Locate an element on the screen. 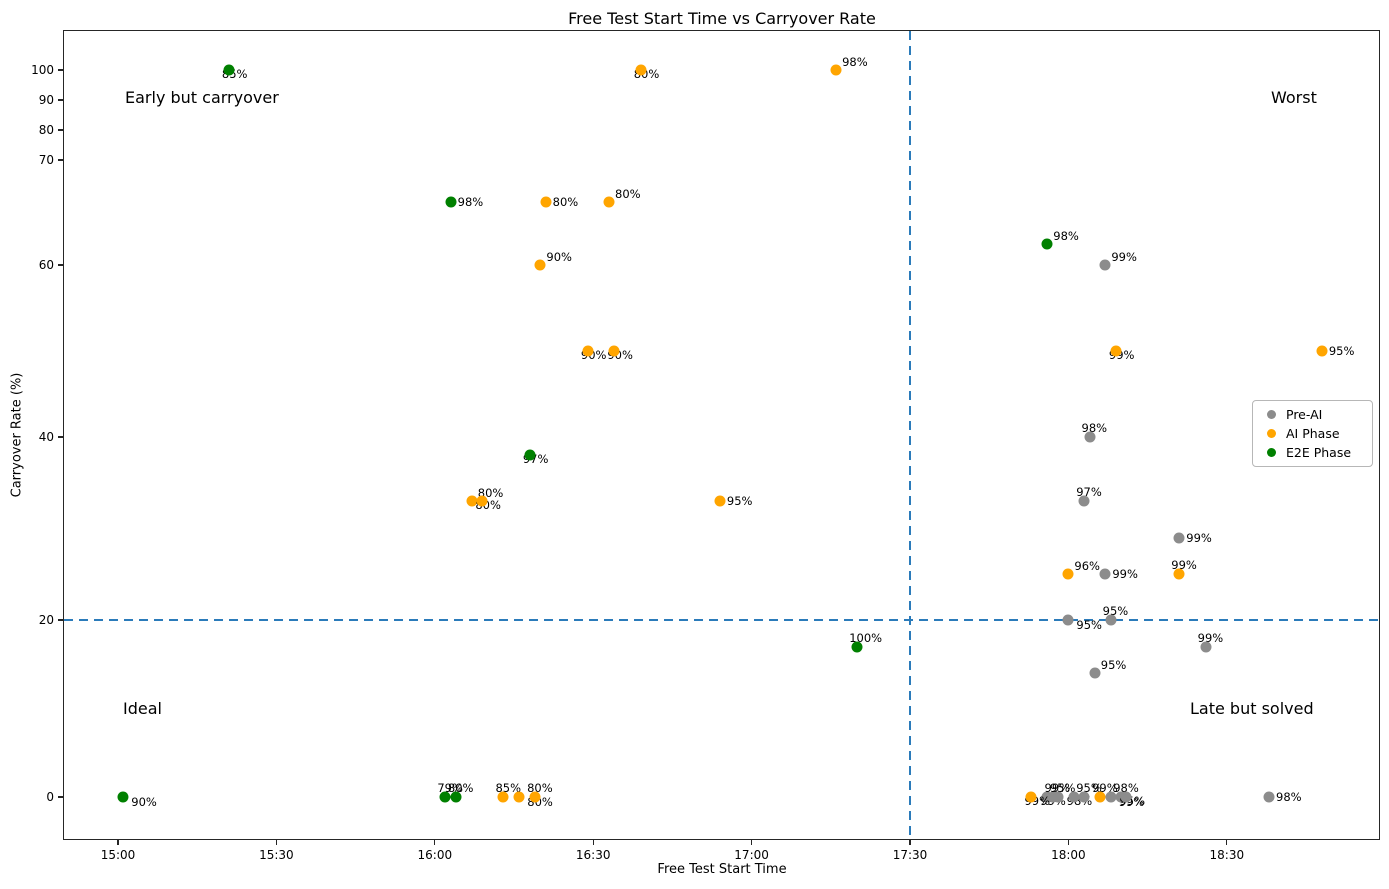 The image size is (1389, 889). y-tick-label: 70 is located at coordinates (46, 160).